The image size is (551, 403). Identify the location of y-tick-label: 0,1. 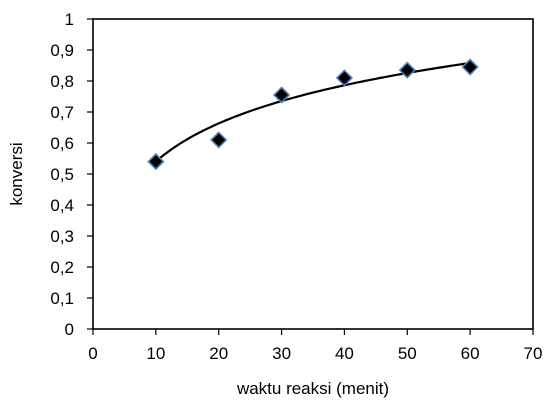
(62, 298).